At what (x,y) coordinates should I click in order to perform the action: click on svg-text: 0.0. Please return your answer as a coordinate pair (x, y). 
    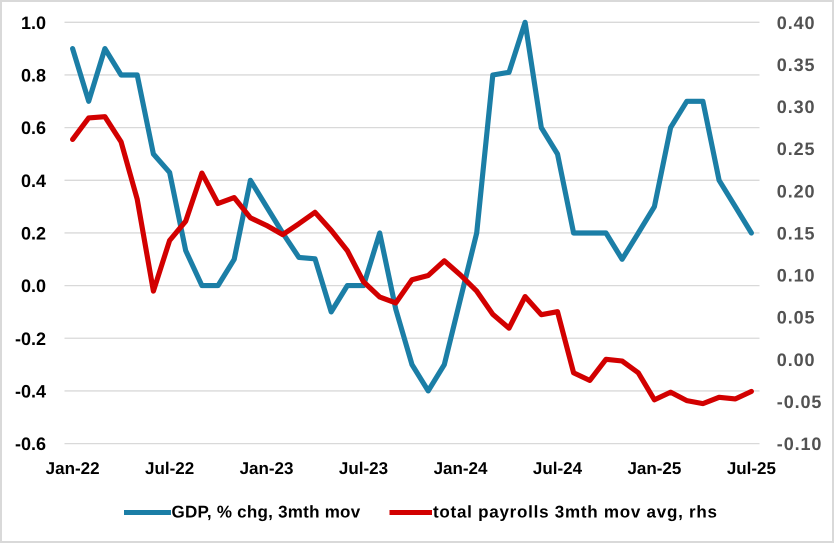
    Looking at the image, I should click on (33, 286).